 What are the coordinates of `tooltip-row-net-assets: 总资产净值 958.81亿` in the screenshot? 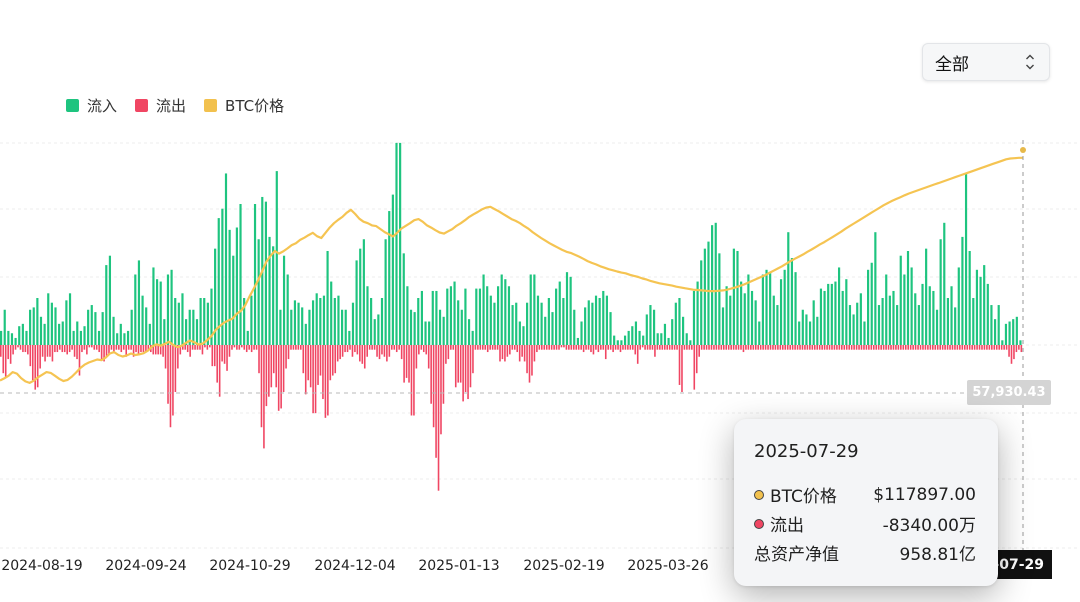 It's located at (865, 552).